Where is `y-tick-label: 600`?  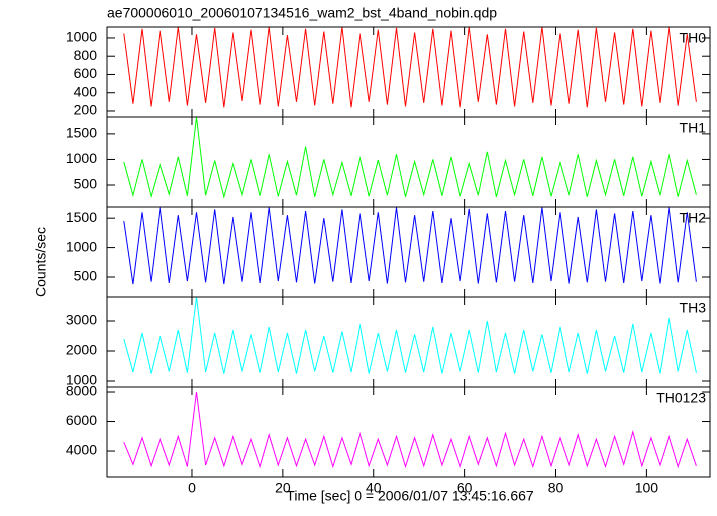 y-tick-label: 600 is located at coordinates (86, 73).